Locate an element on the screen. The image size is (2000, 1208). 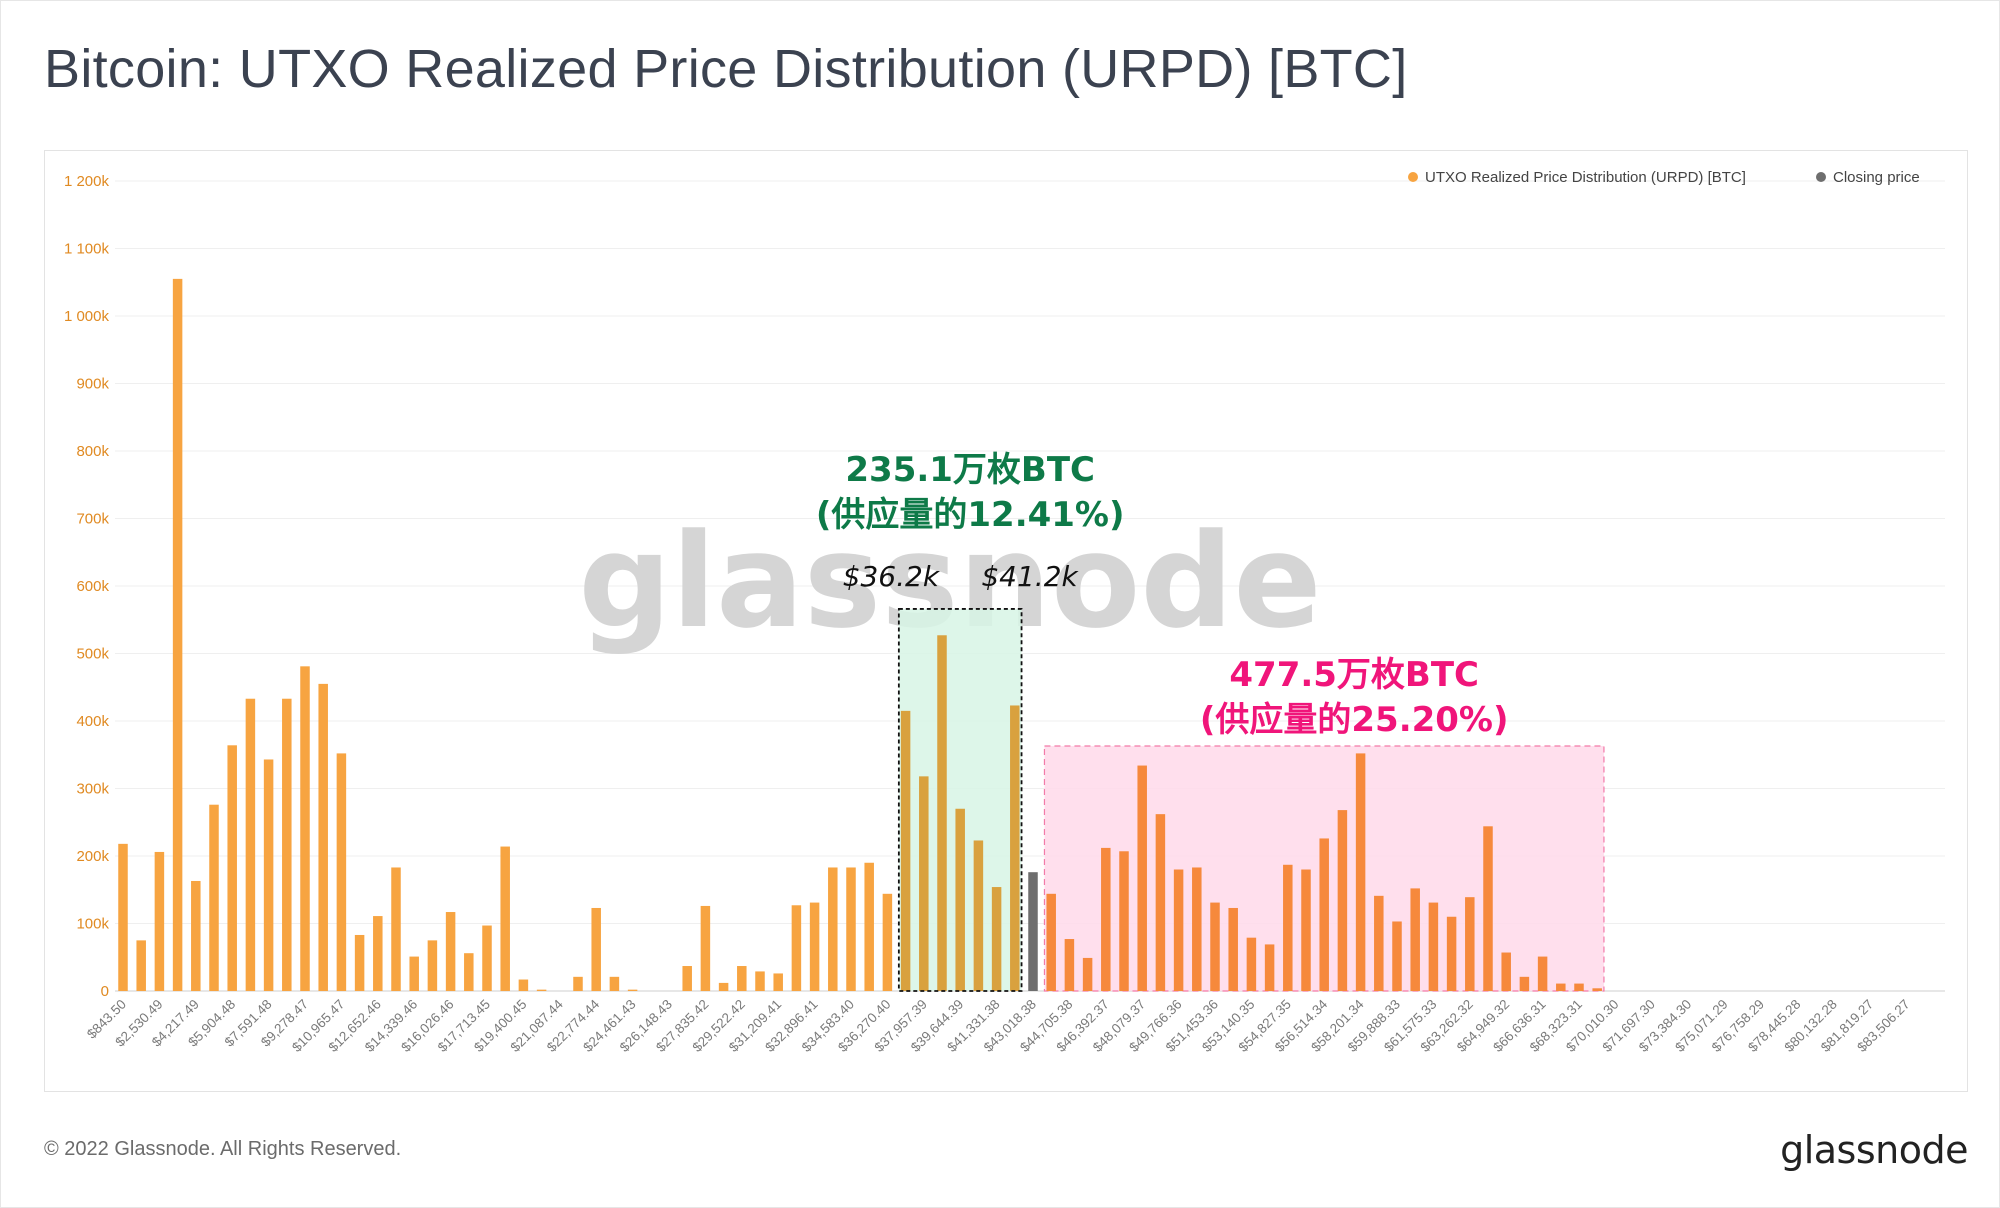
bar-closing-price is located at coordinates (1033, 931).